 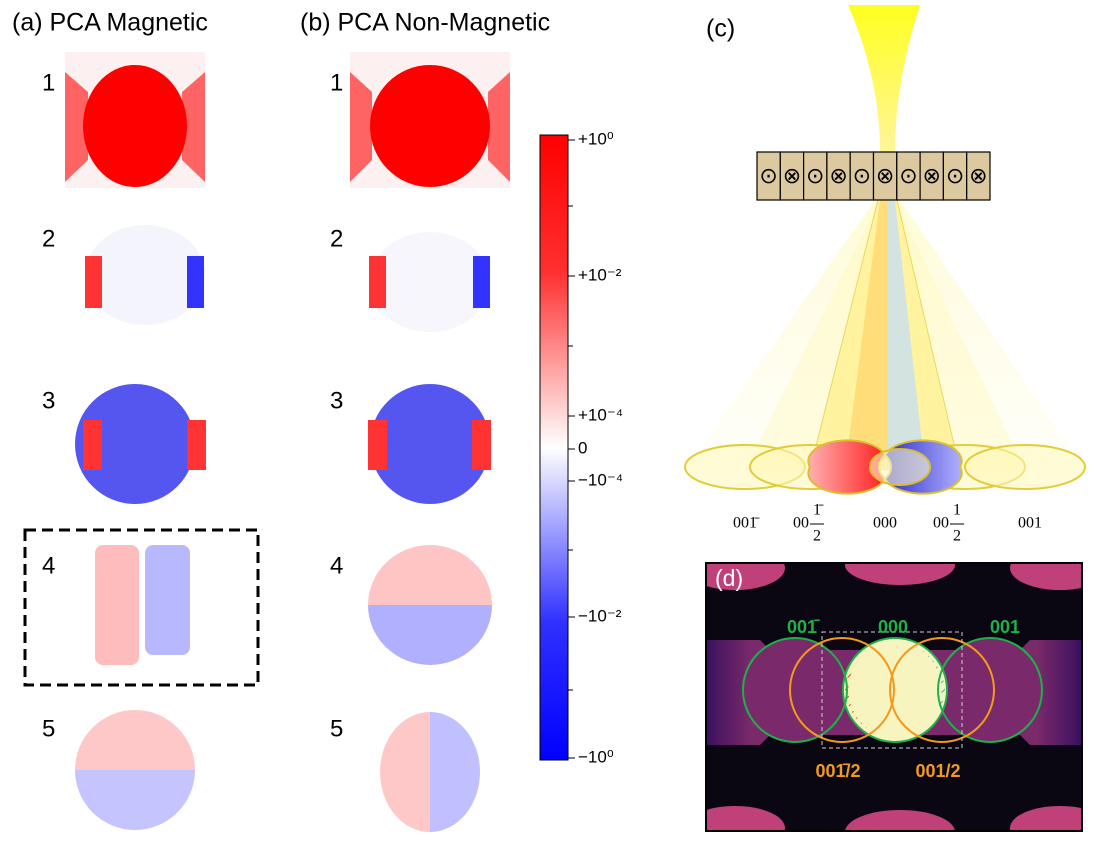 What do you see at coordinates (600, 479) in the screenshot?
I see `colorbar-label: −10⁻⁴` at bounding box center [600, 479].